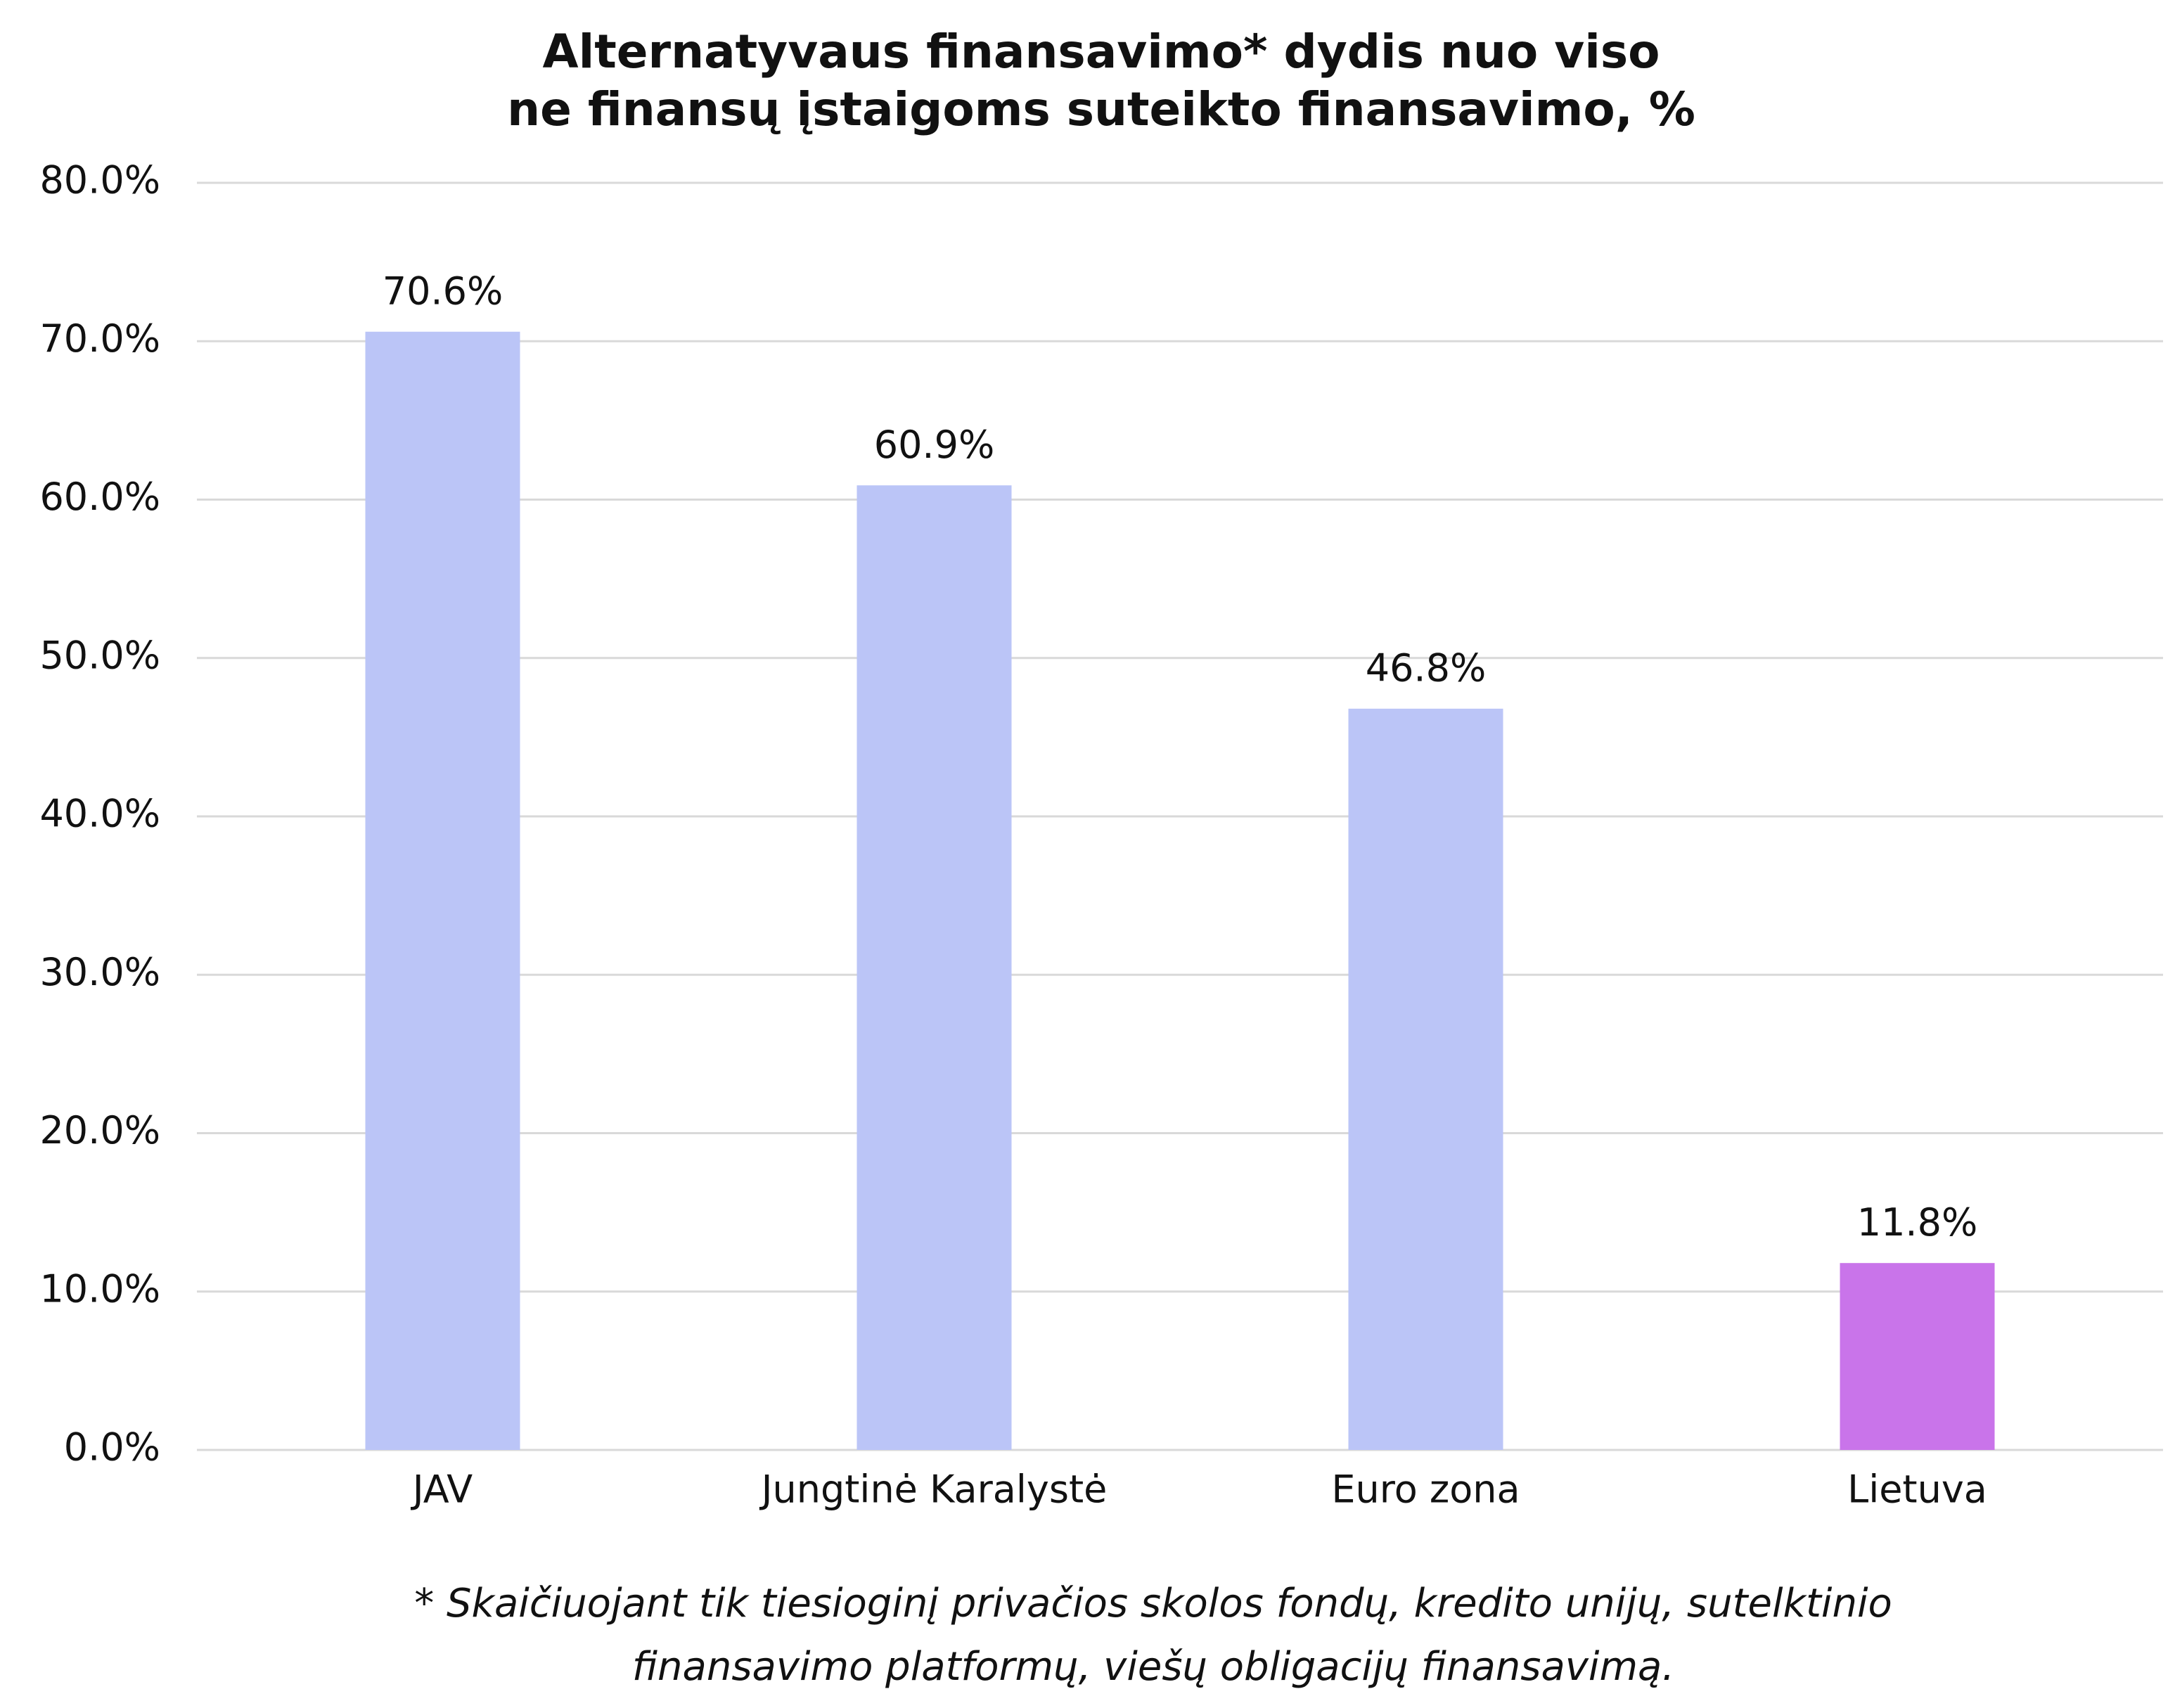  I want to click on x-tick-label: Euro zona, so click(1425, 1490).